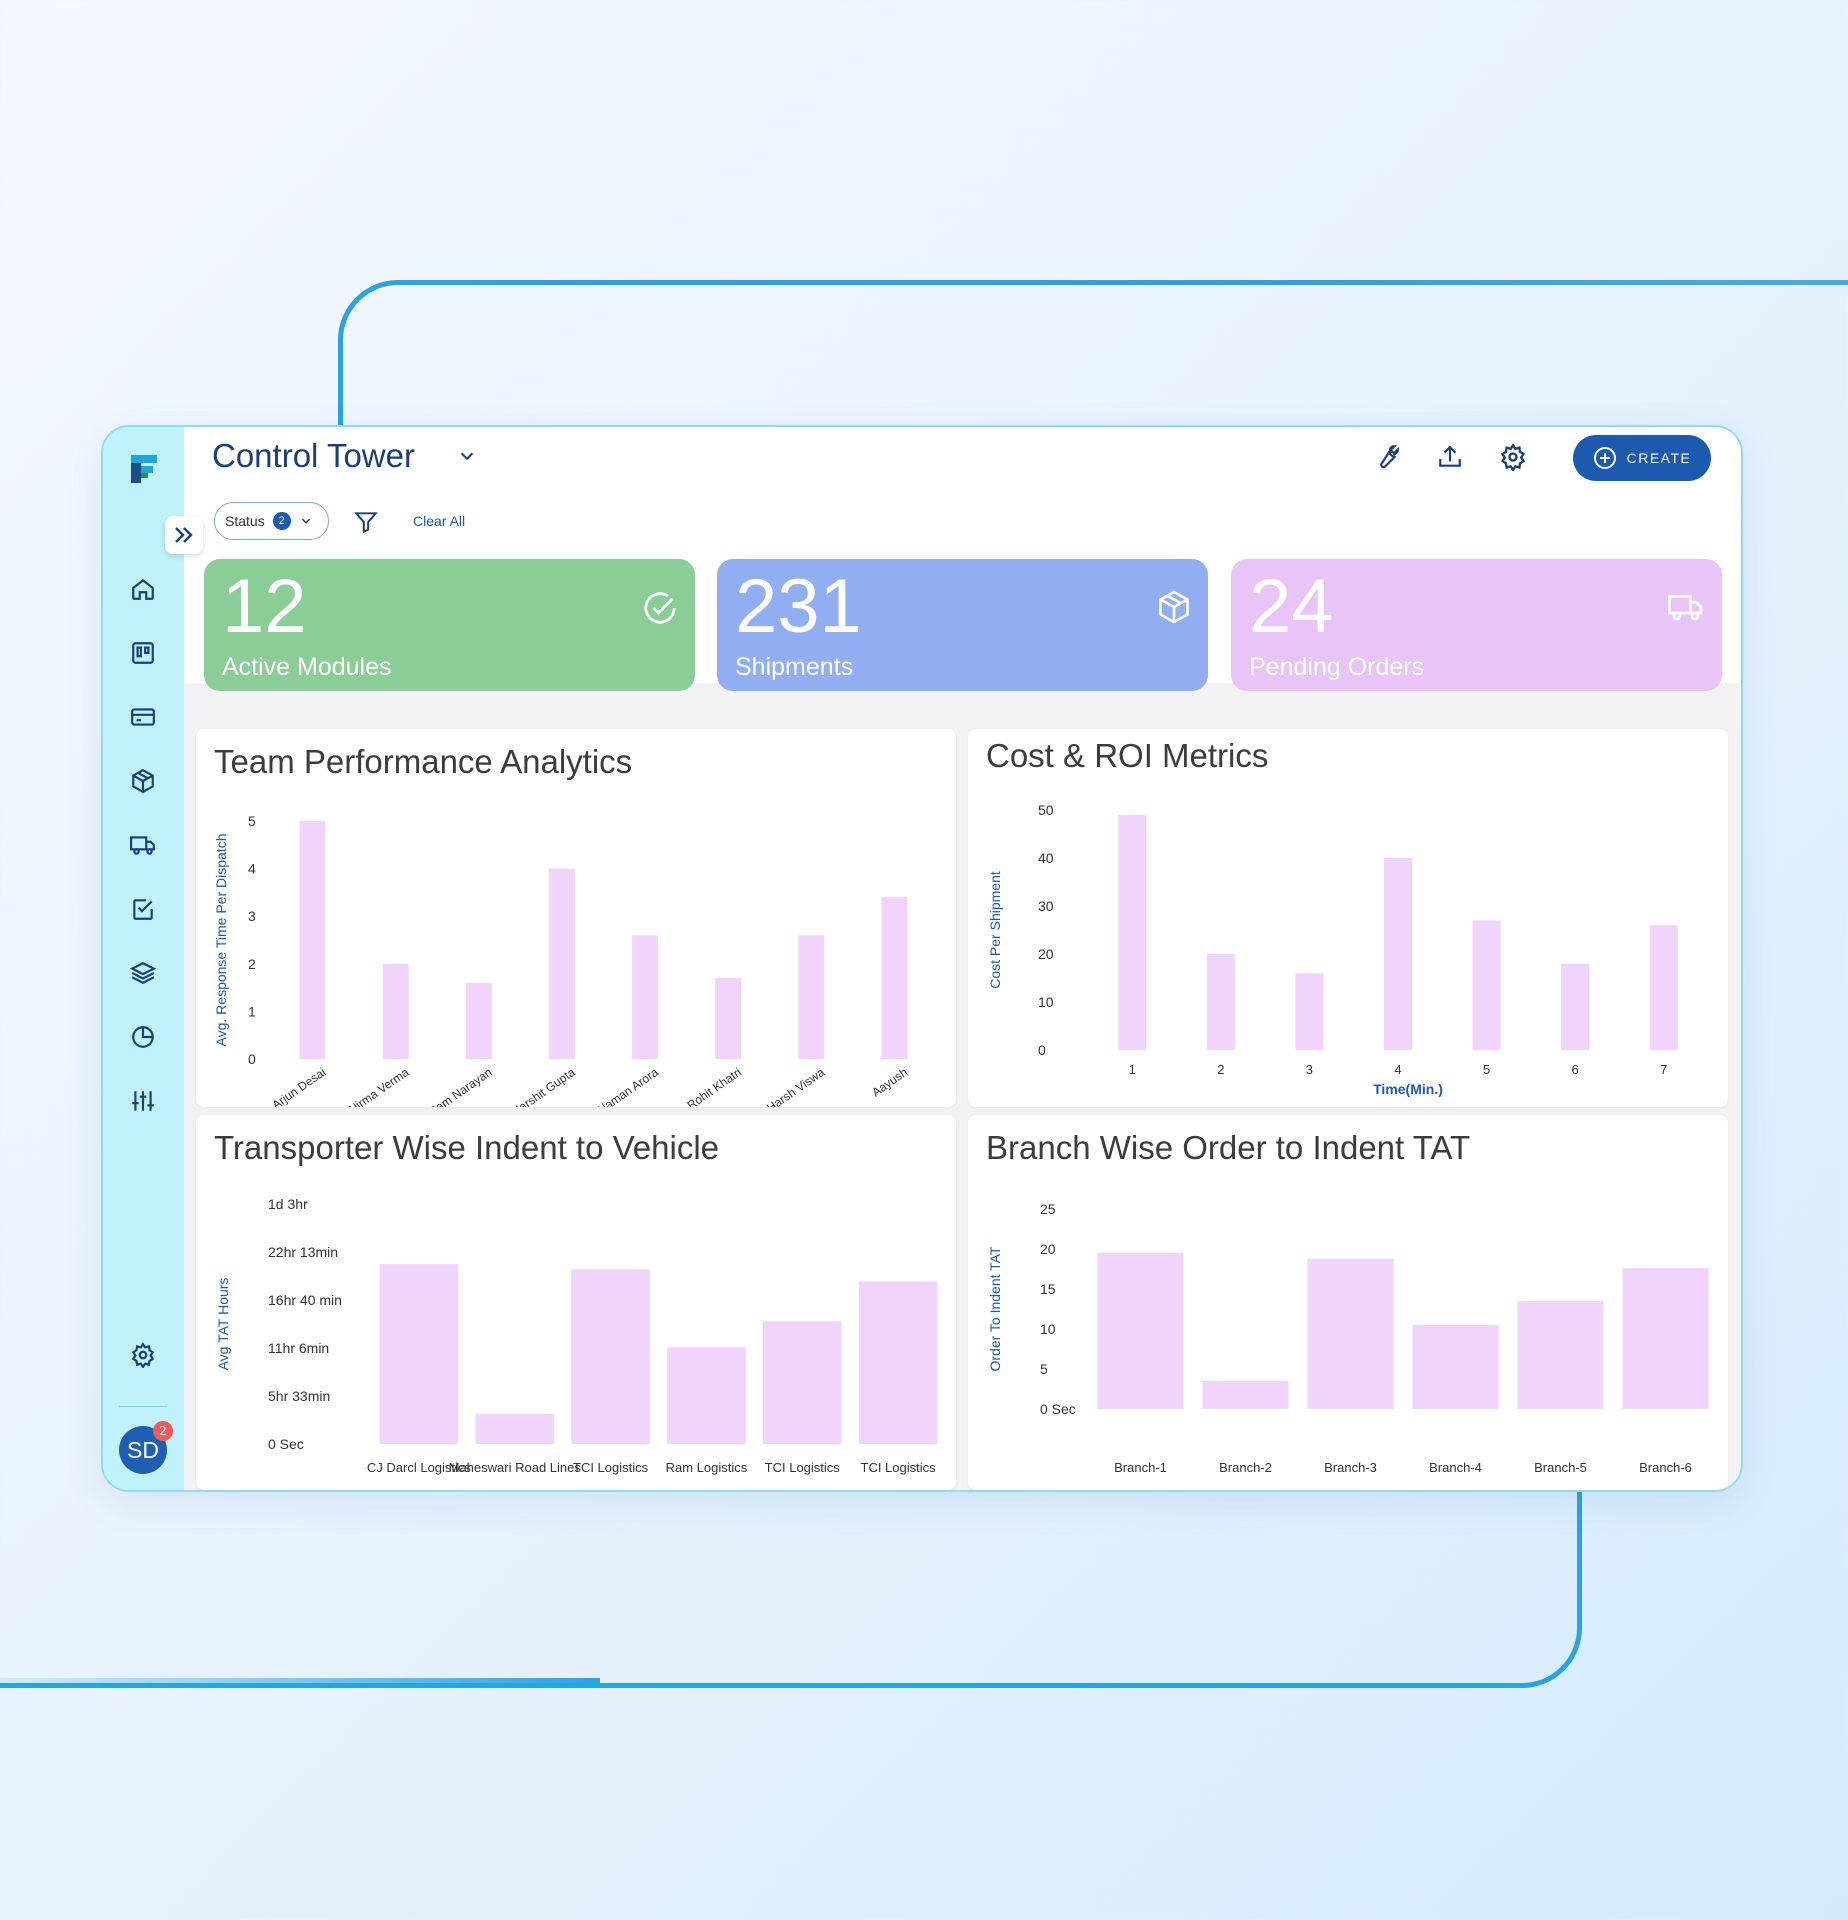  I want to click on sidebar-expand-button, so click(184, 535).